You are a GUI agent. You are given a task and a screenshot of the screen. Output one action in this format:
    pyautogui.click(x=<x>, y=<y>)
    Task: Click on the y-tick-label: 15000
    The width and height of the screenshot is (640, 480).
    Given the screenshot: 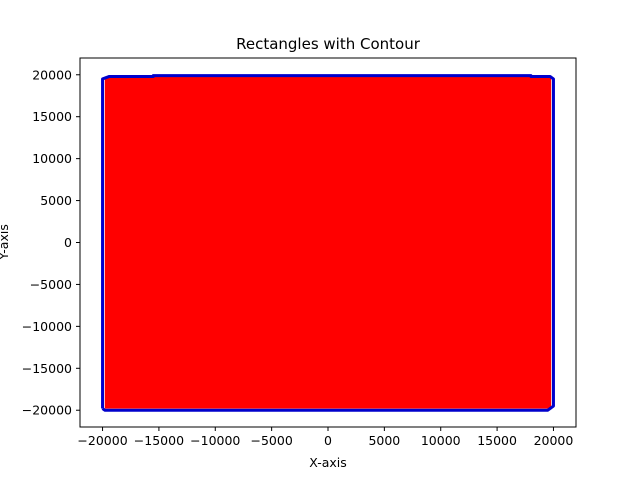 What is the action you would take?
    pyautogui.click(x=52, y=116)
    